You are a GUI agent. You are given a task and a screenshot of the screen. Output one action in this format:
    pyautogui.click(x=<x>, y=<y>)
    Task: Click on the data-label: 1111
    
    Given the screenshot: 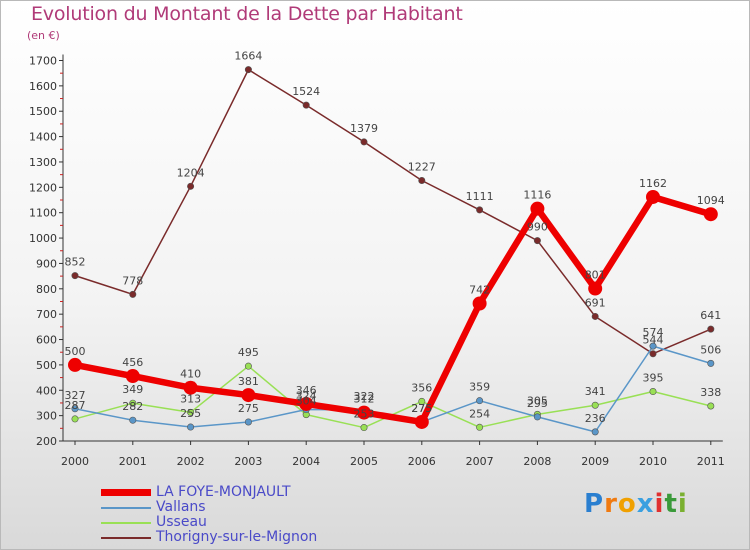 What is the action you would take?
    pyautogui.click(x=480, y=196)
    